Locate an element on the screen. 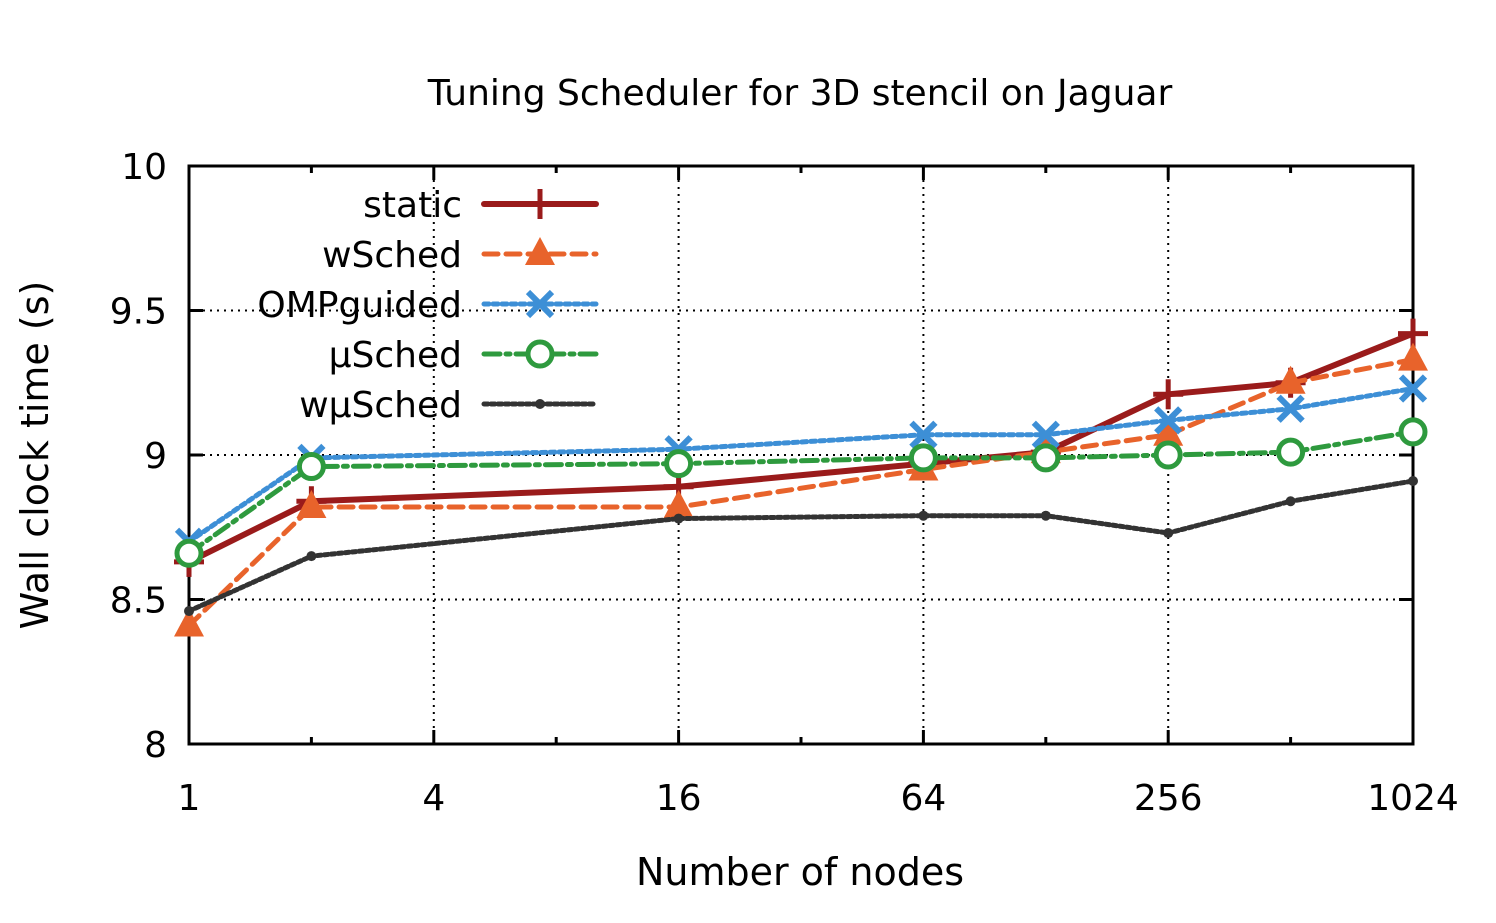 This screenshot has height=923, width=1496. y-tick-label: 8.5 is located at coordinates (138, 601).